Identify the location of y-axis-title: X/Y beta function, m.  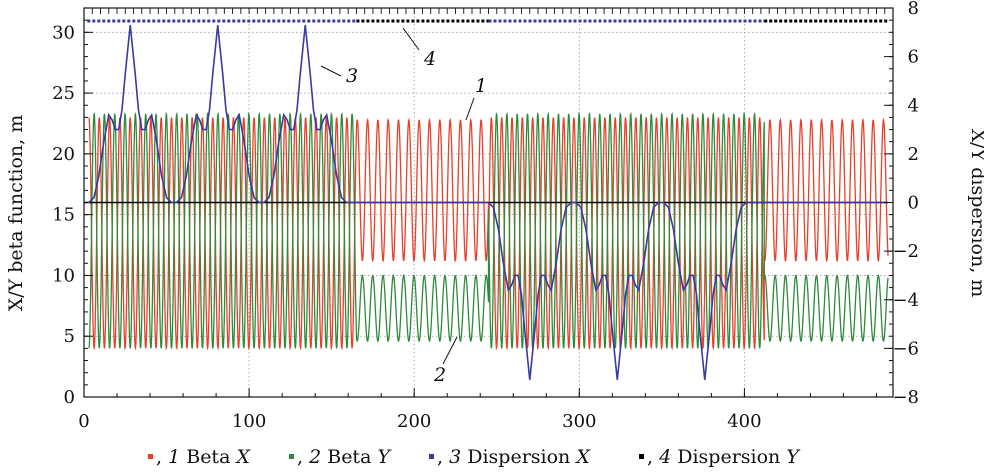
(16, 213).